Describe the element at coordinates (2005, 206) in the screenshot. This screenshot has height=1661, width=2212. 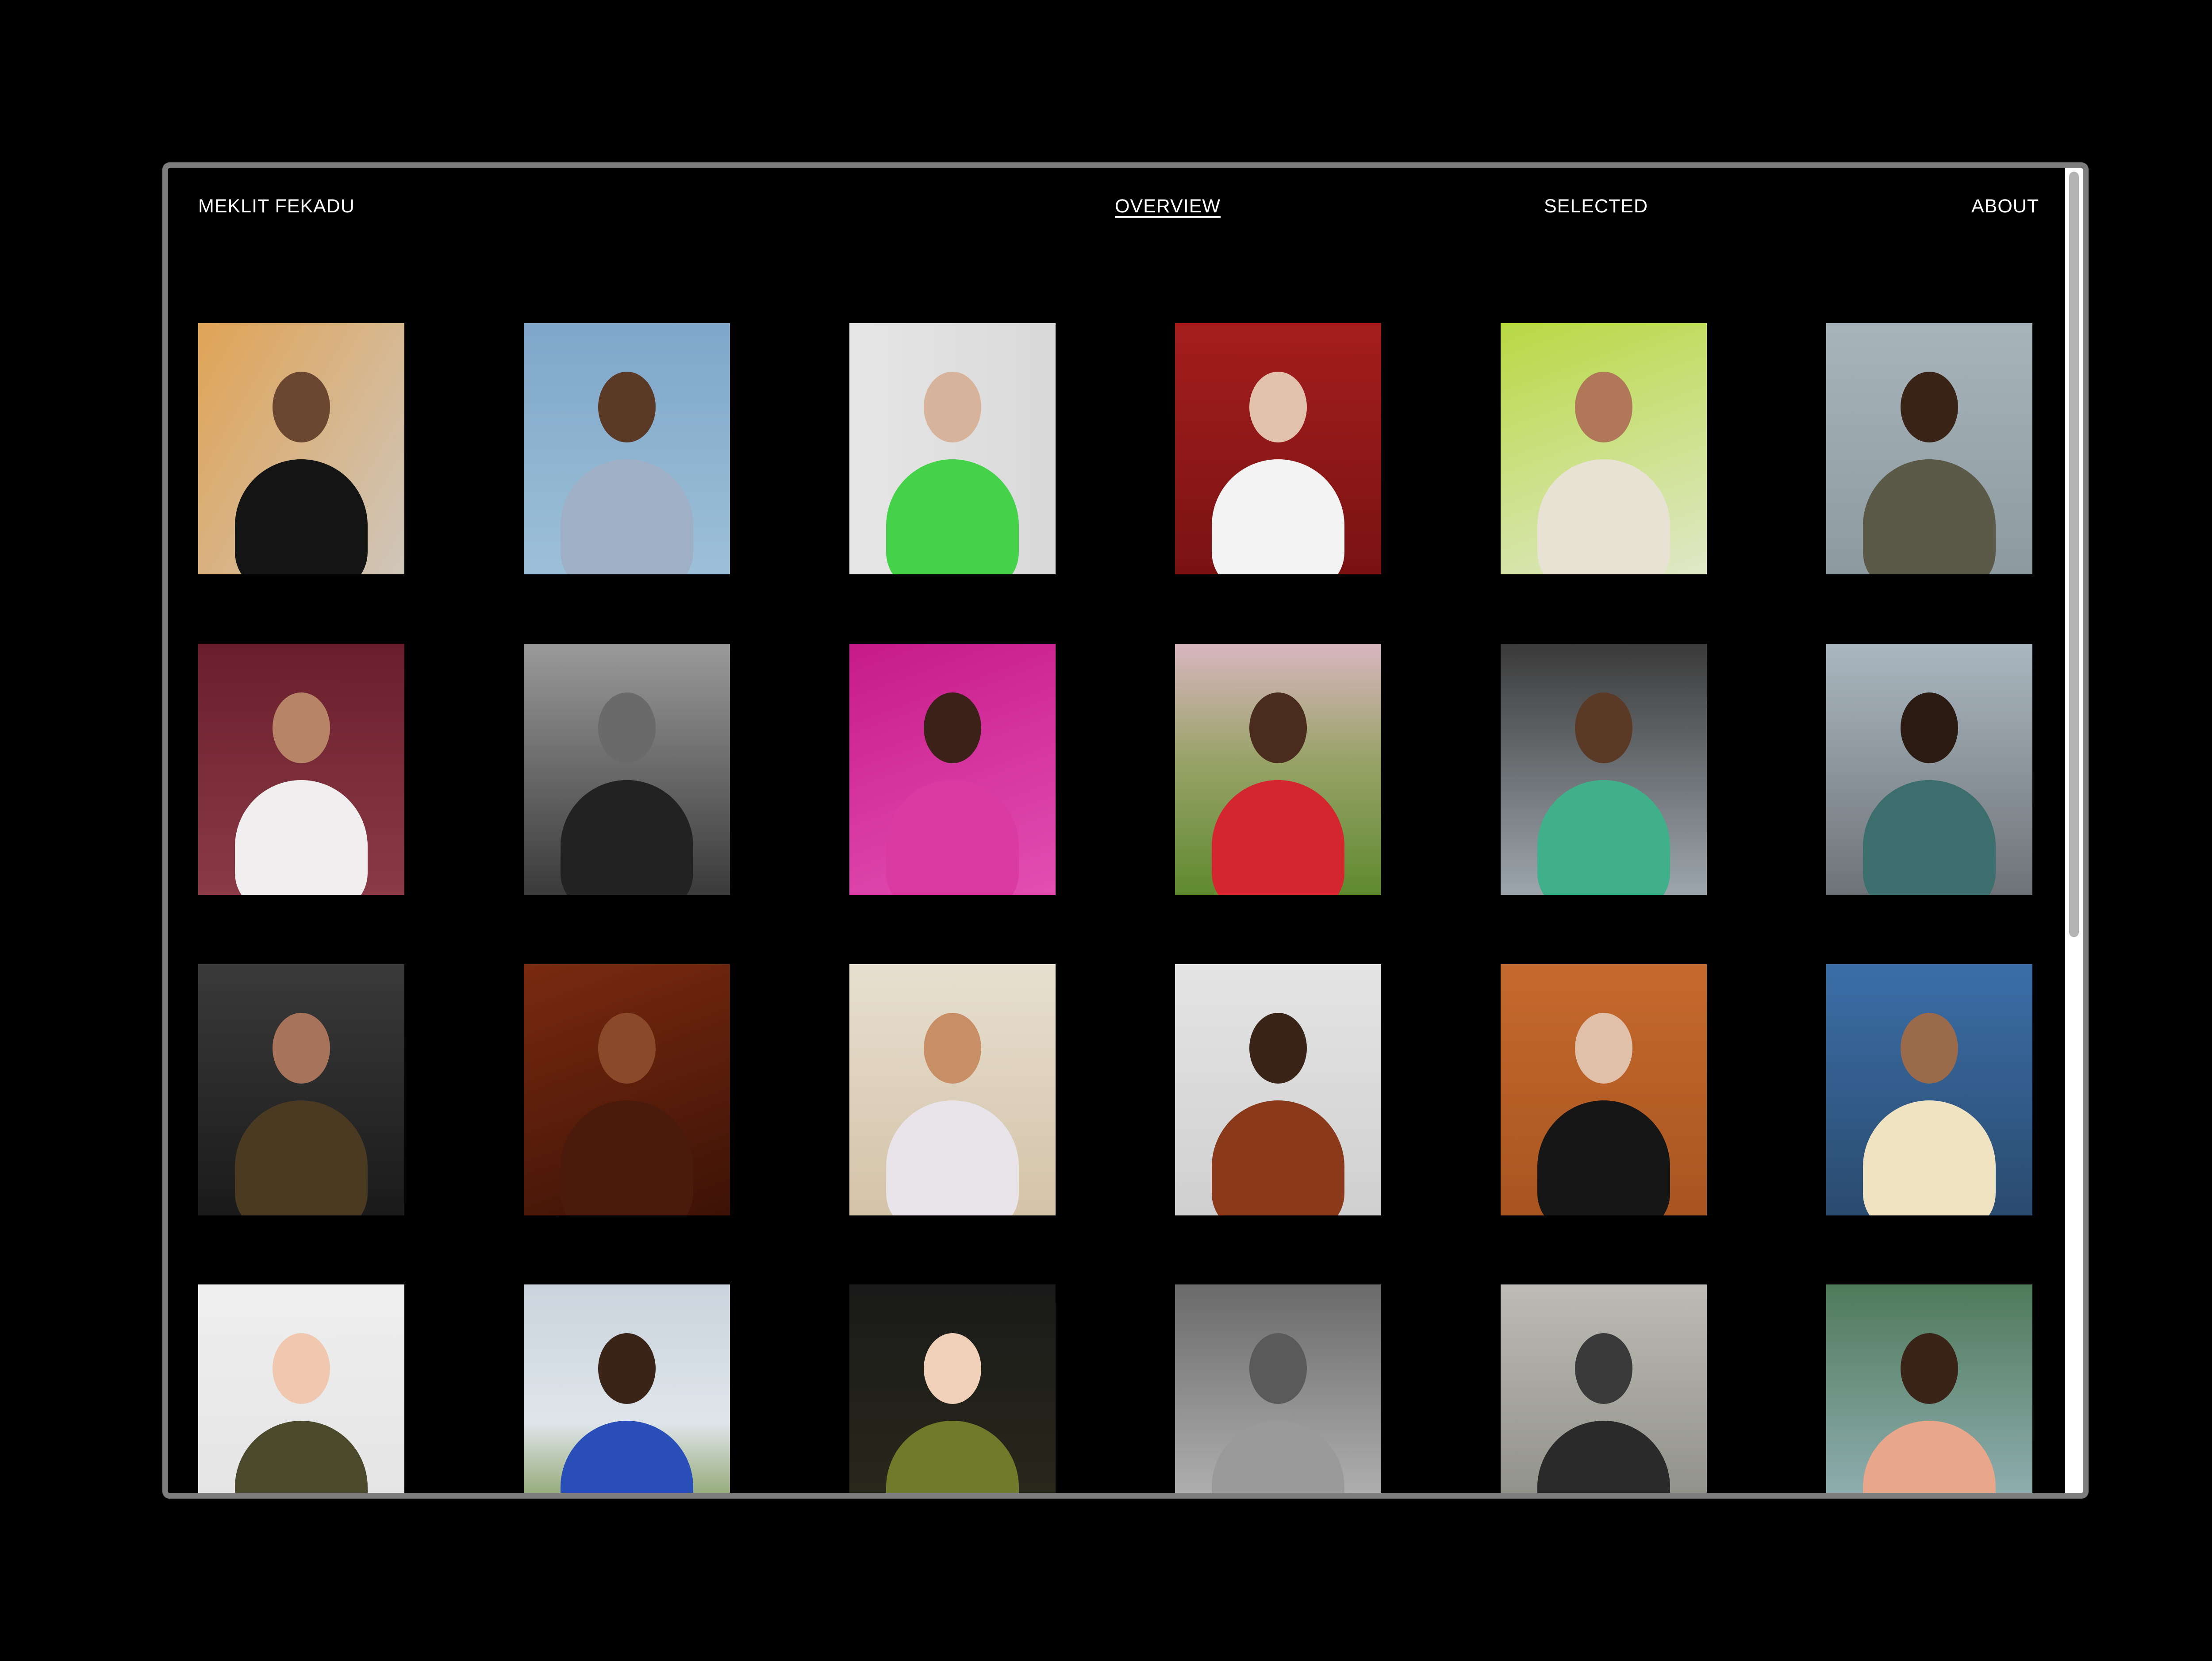
I see `nav-about: ABOUT` at that location.